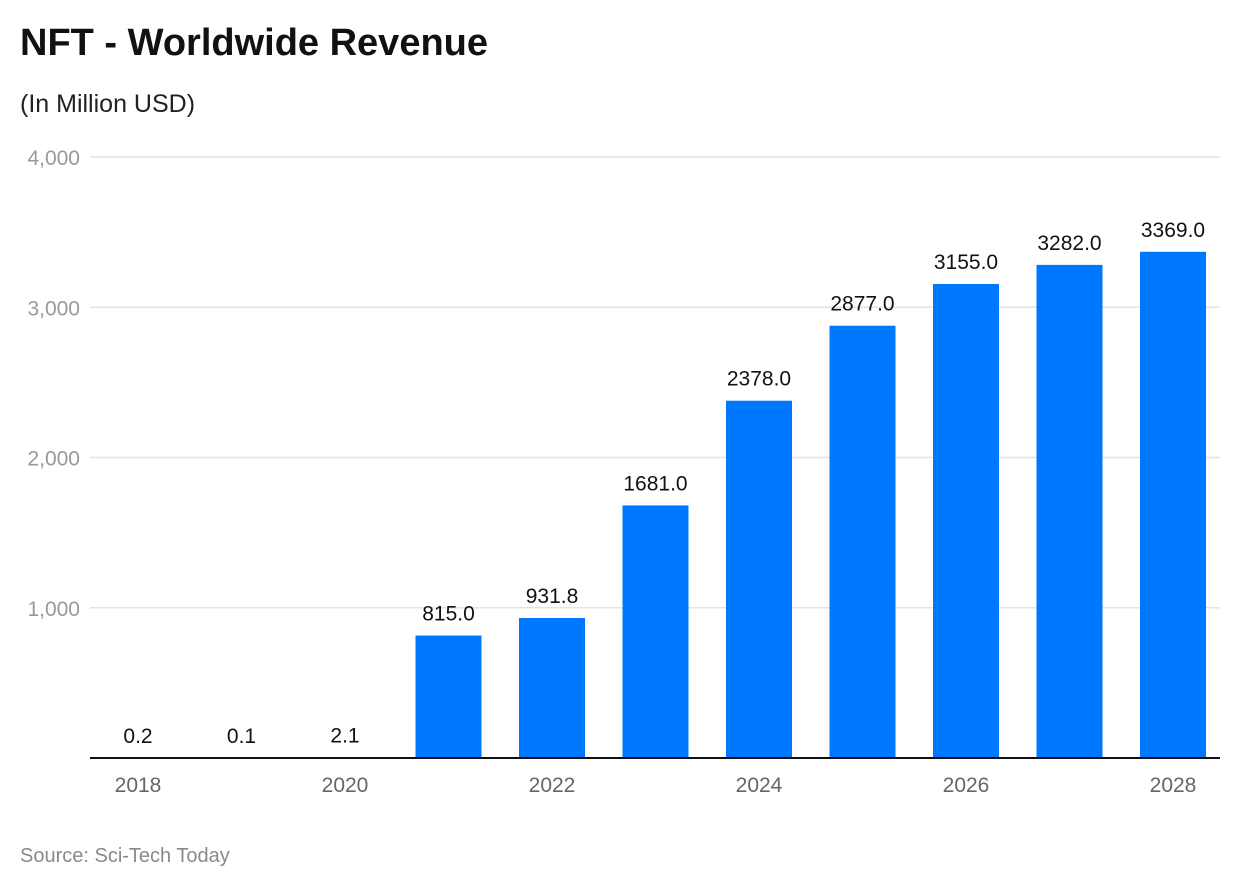 The width and height of the screenshot is (1240, 890). Describe the element at coordinates (53, 459) in the screenshot. I see `y-tick-label: 2,000` at that location.